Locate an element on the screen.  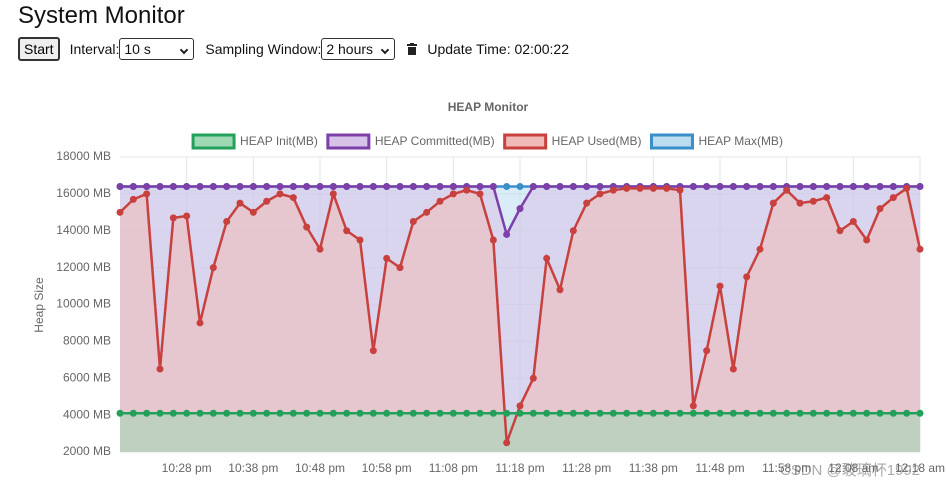
x-tick-label: 11:38 pm is located at coordinates (653, 468).